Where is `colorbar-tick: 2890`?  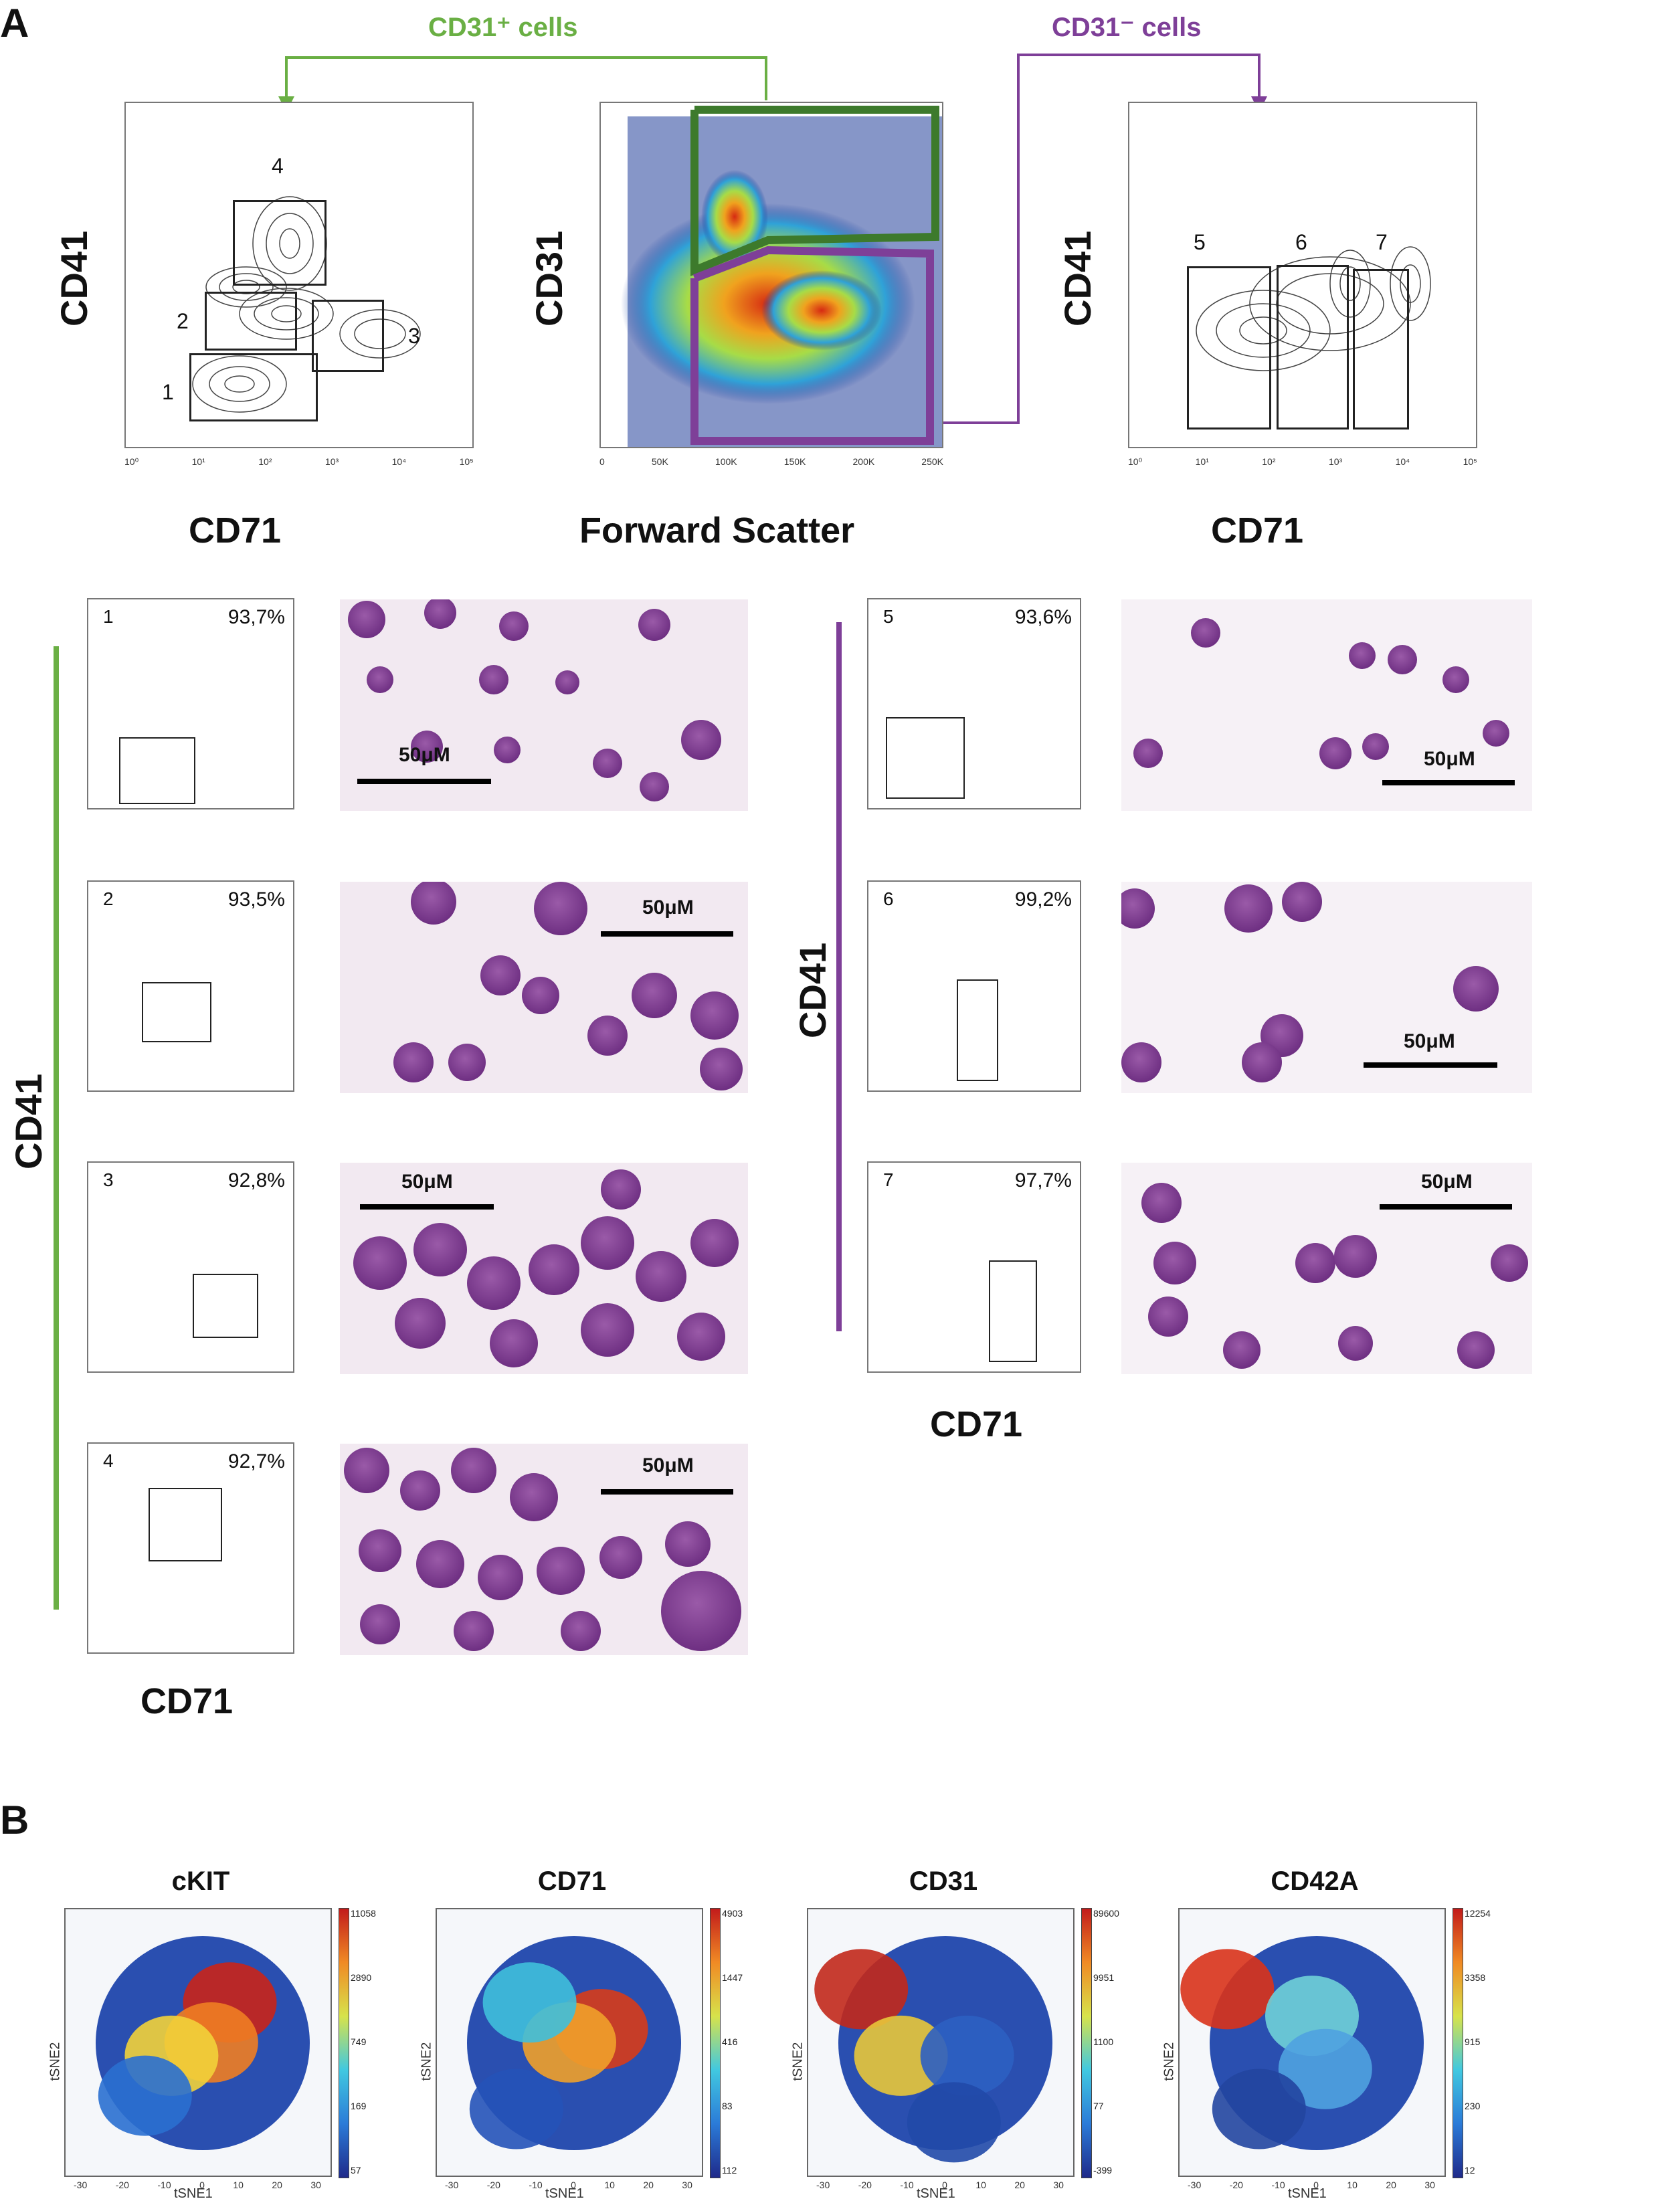 colorbar-tick: 2890 is located at coordinates (361, 1977).